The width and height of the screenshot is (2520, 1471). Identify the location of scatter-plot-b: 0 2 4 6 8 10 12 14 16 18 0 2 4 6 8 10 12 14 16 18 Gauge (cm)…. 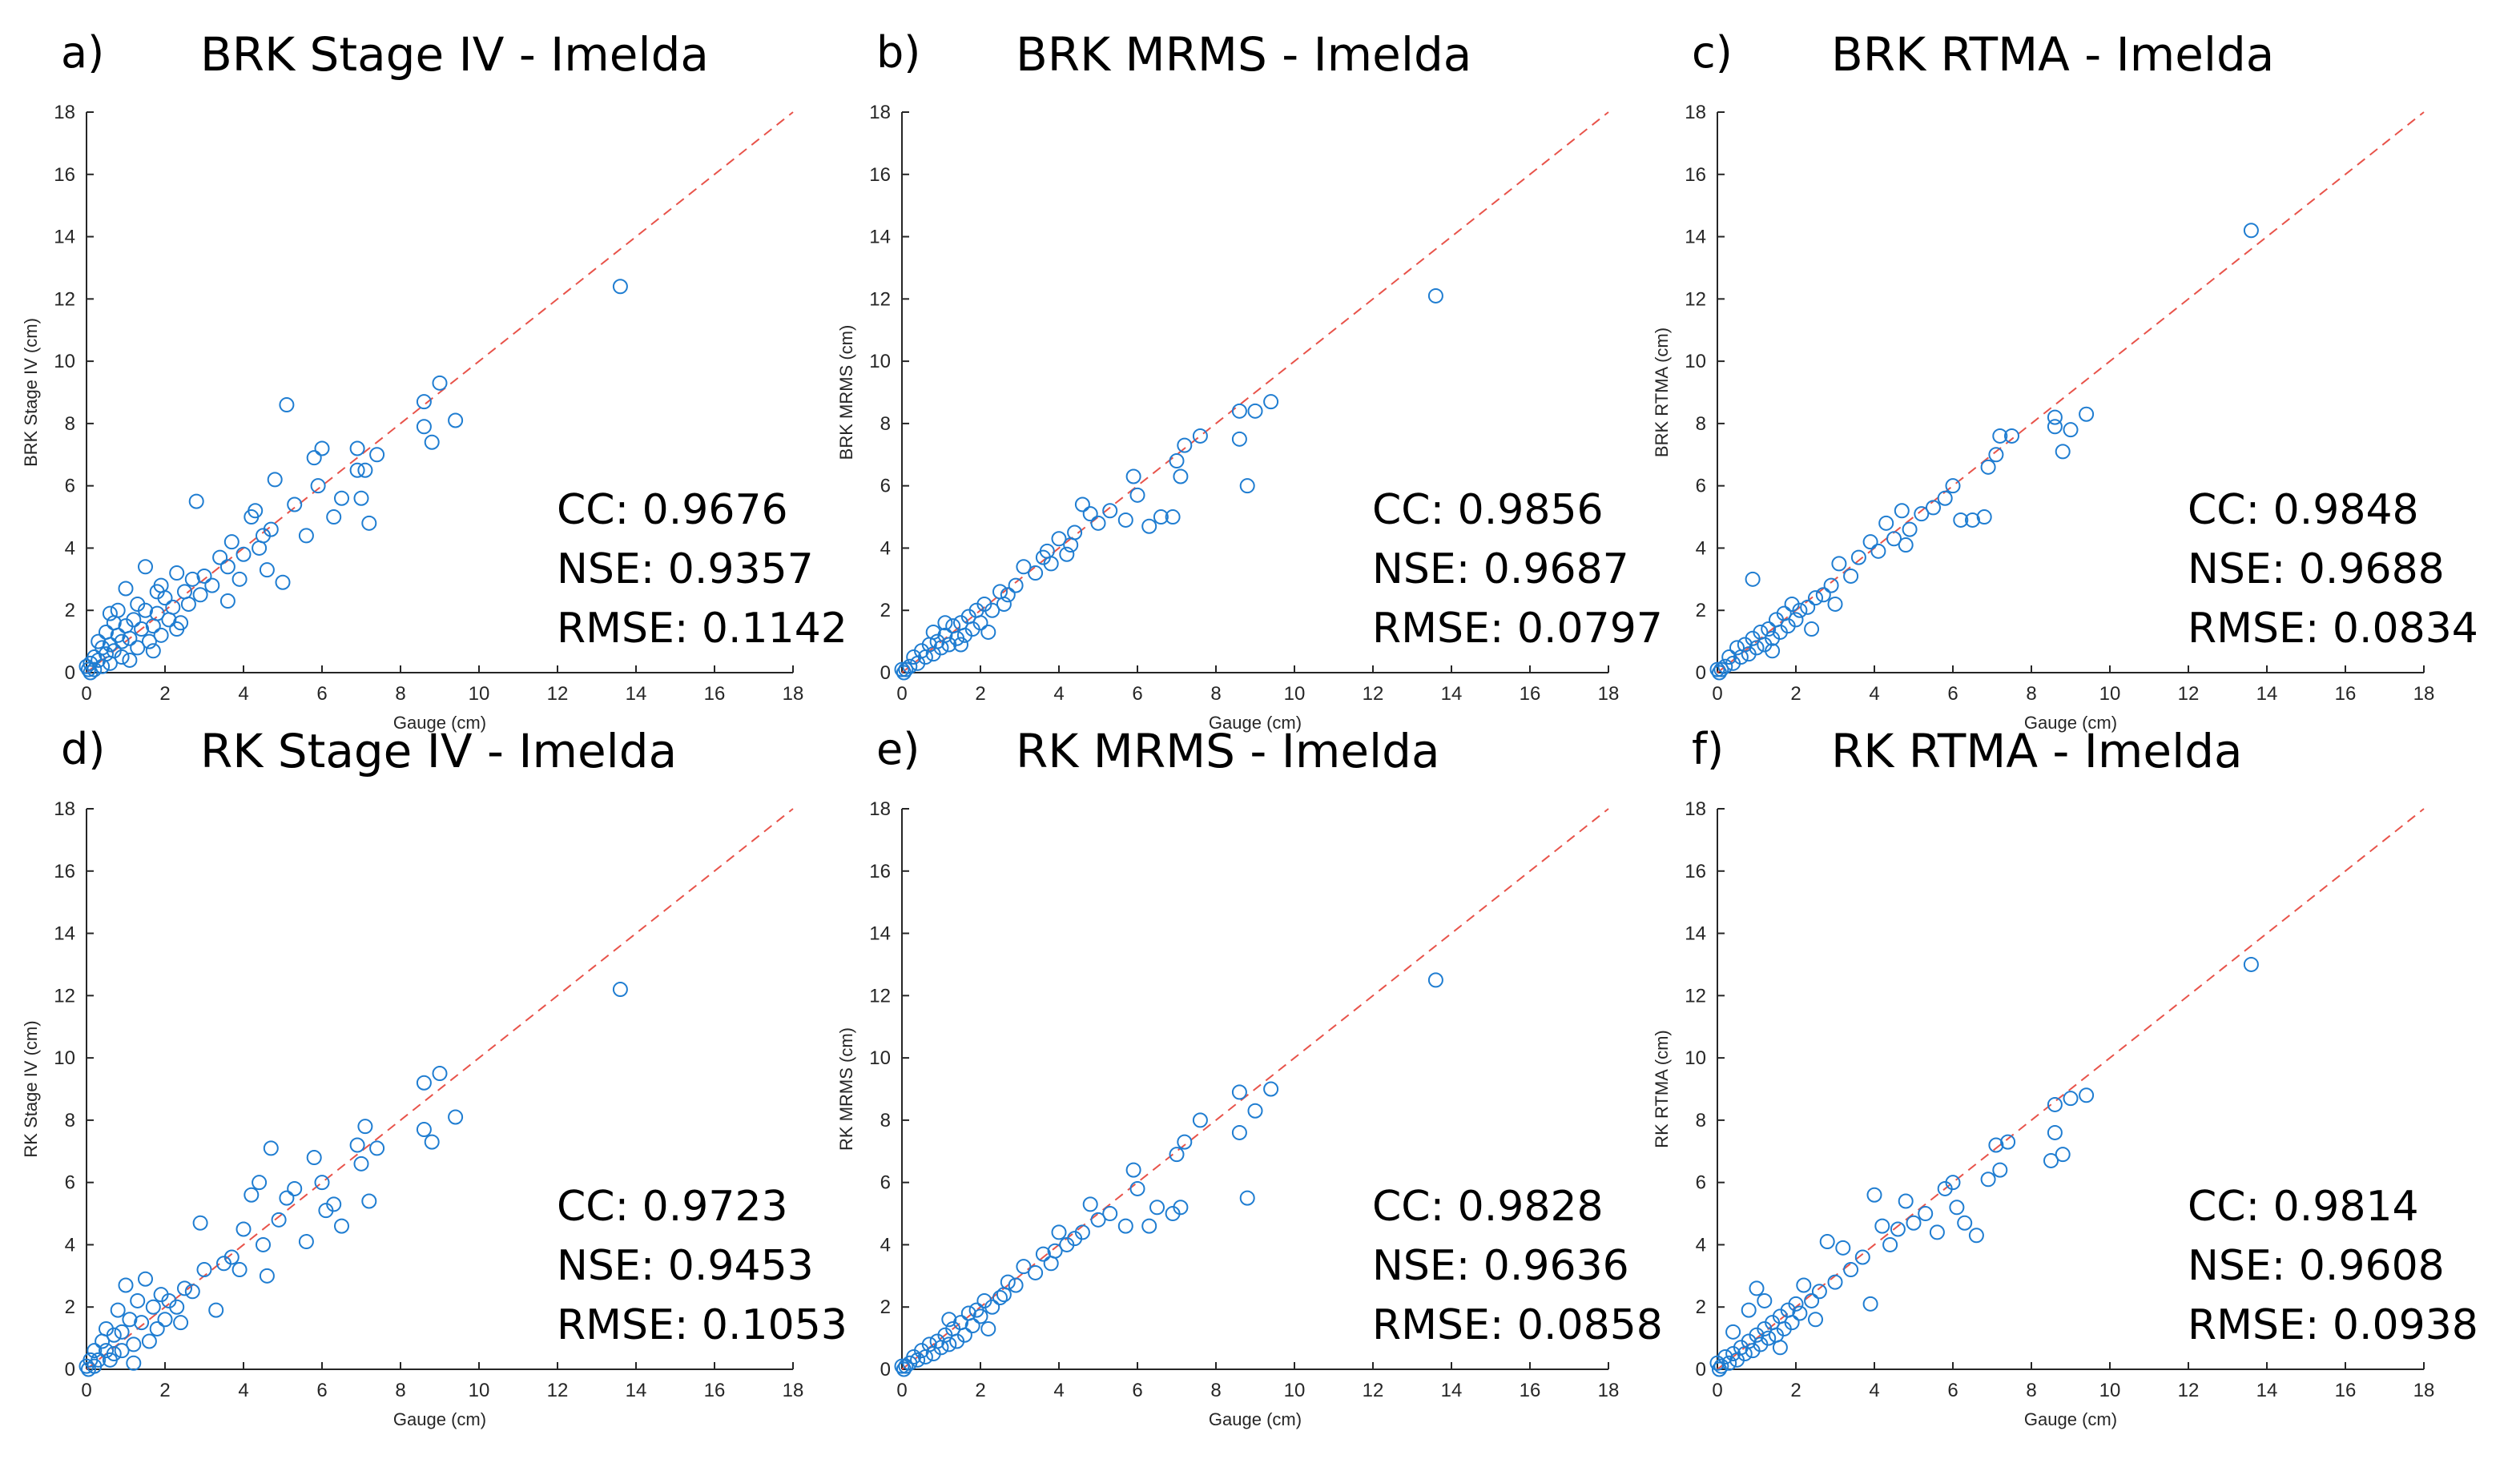
(1227, 418).